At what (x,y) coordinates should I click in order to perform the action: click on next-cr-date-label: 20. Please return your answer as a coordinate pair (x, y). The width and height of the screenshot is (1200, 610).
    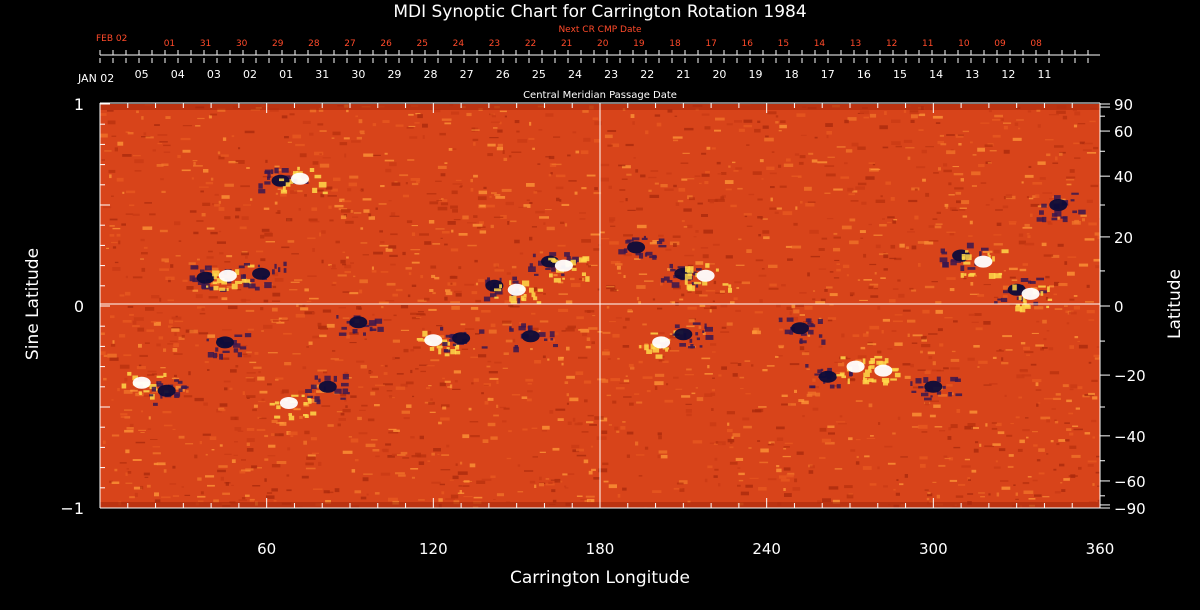
    Looking at the image, I should click on (603, 44).